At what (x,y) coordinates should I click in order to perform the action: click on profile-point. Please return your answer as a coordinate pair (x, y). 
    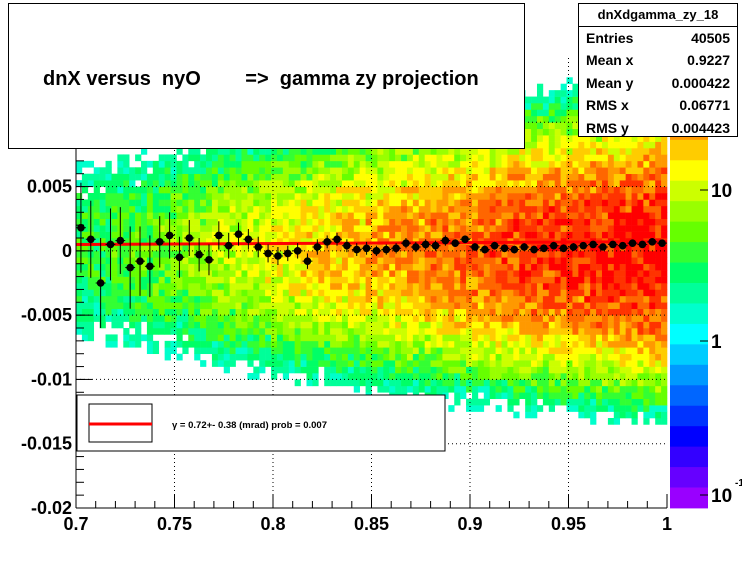
    Looking at the image, I should click on (396, 248).